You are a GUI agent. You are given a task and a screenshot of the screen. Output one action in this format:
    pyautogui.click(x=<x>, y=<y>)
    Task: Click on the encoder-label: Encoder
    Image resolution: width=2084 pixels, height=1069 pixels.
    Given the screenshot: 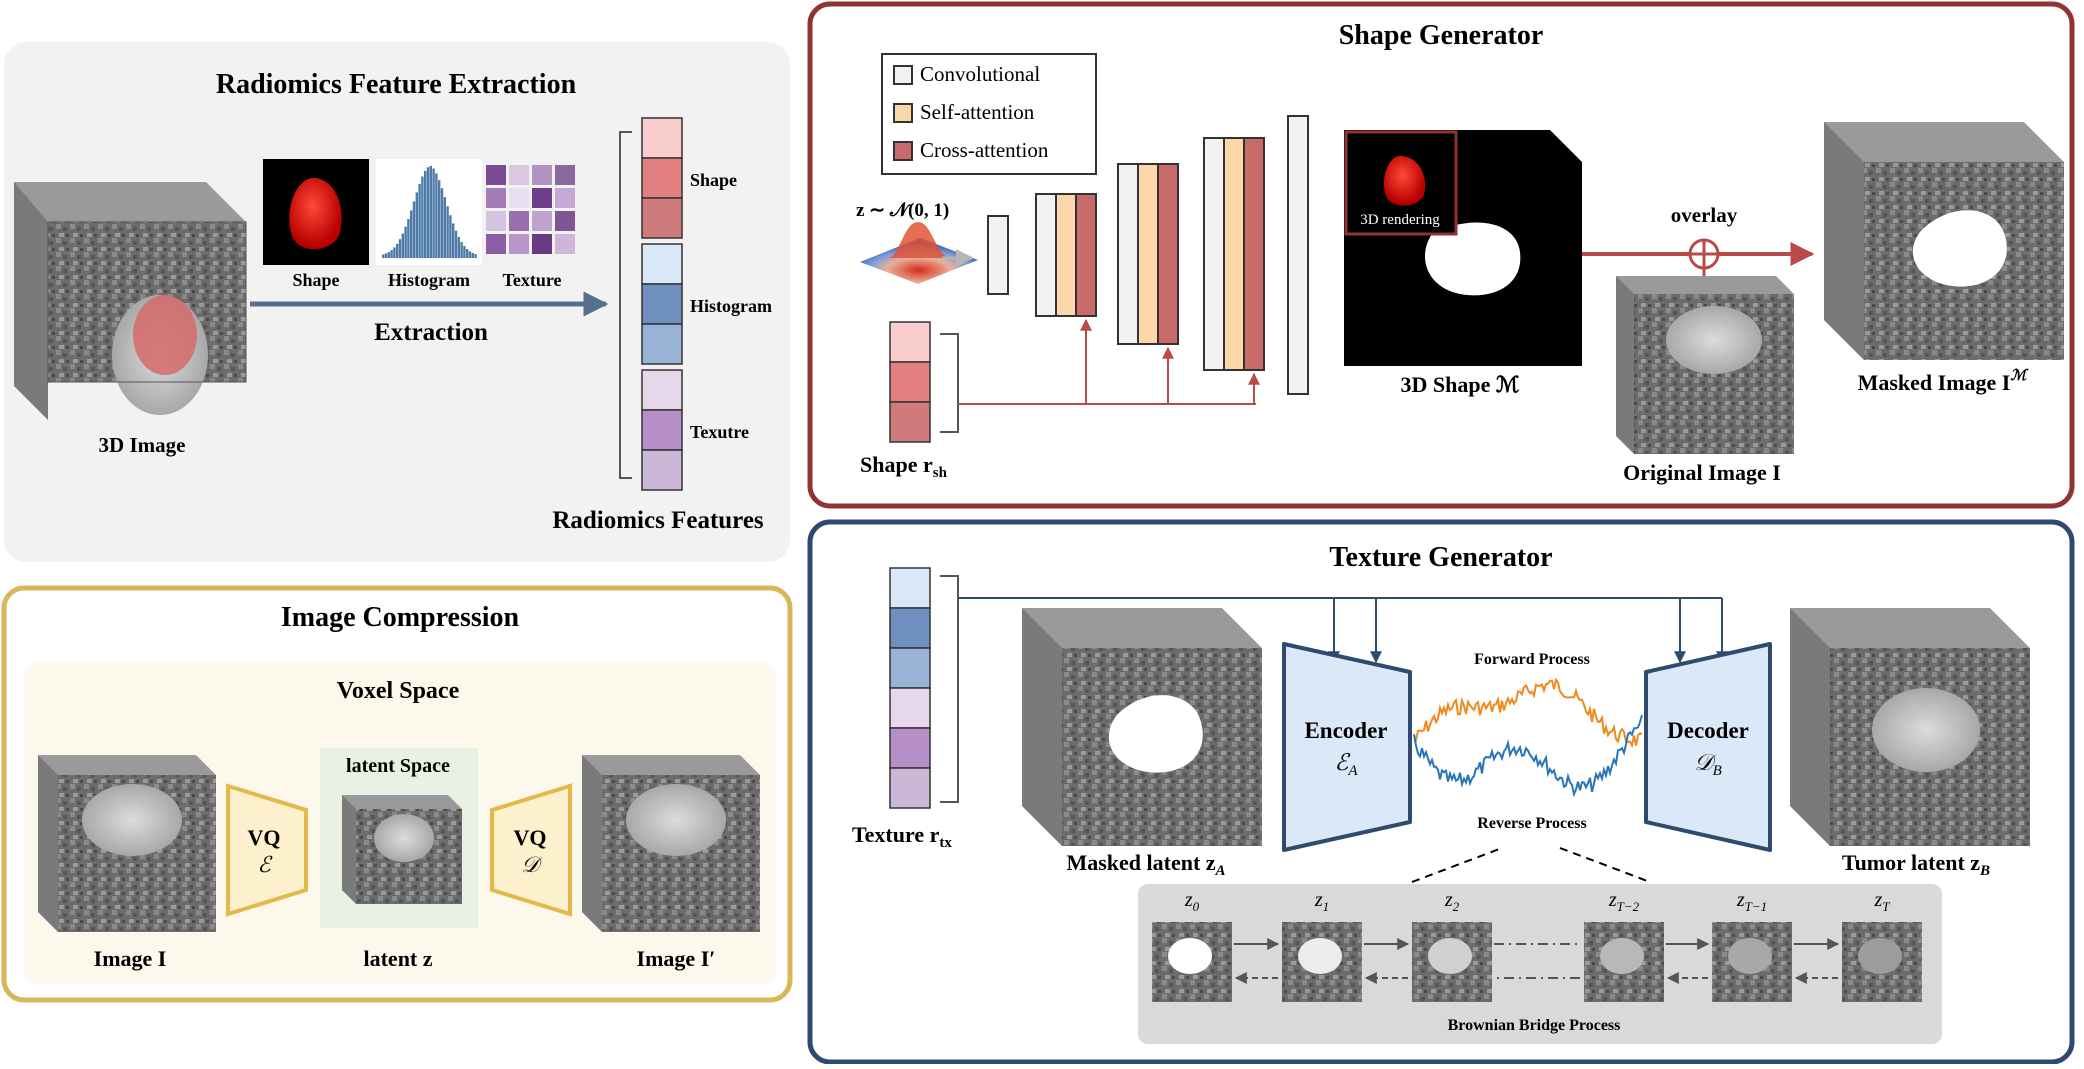 What is the action you would take?
    pyautogui.click(x=1345, y=730)
    